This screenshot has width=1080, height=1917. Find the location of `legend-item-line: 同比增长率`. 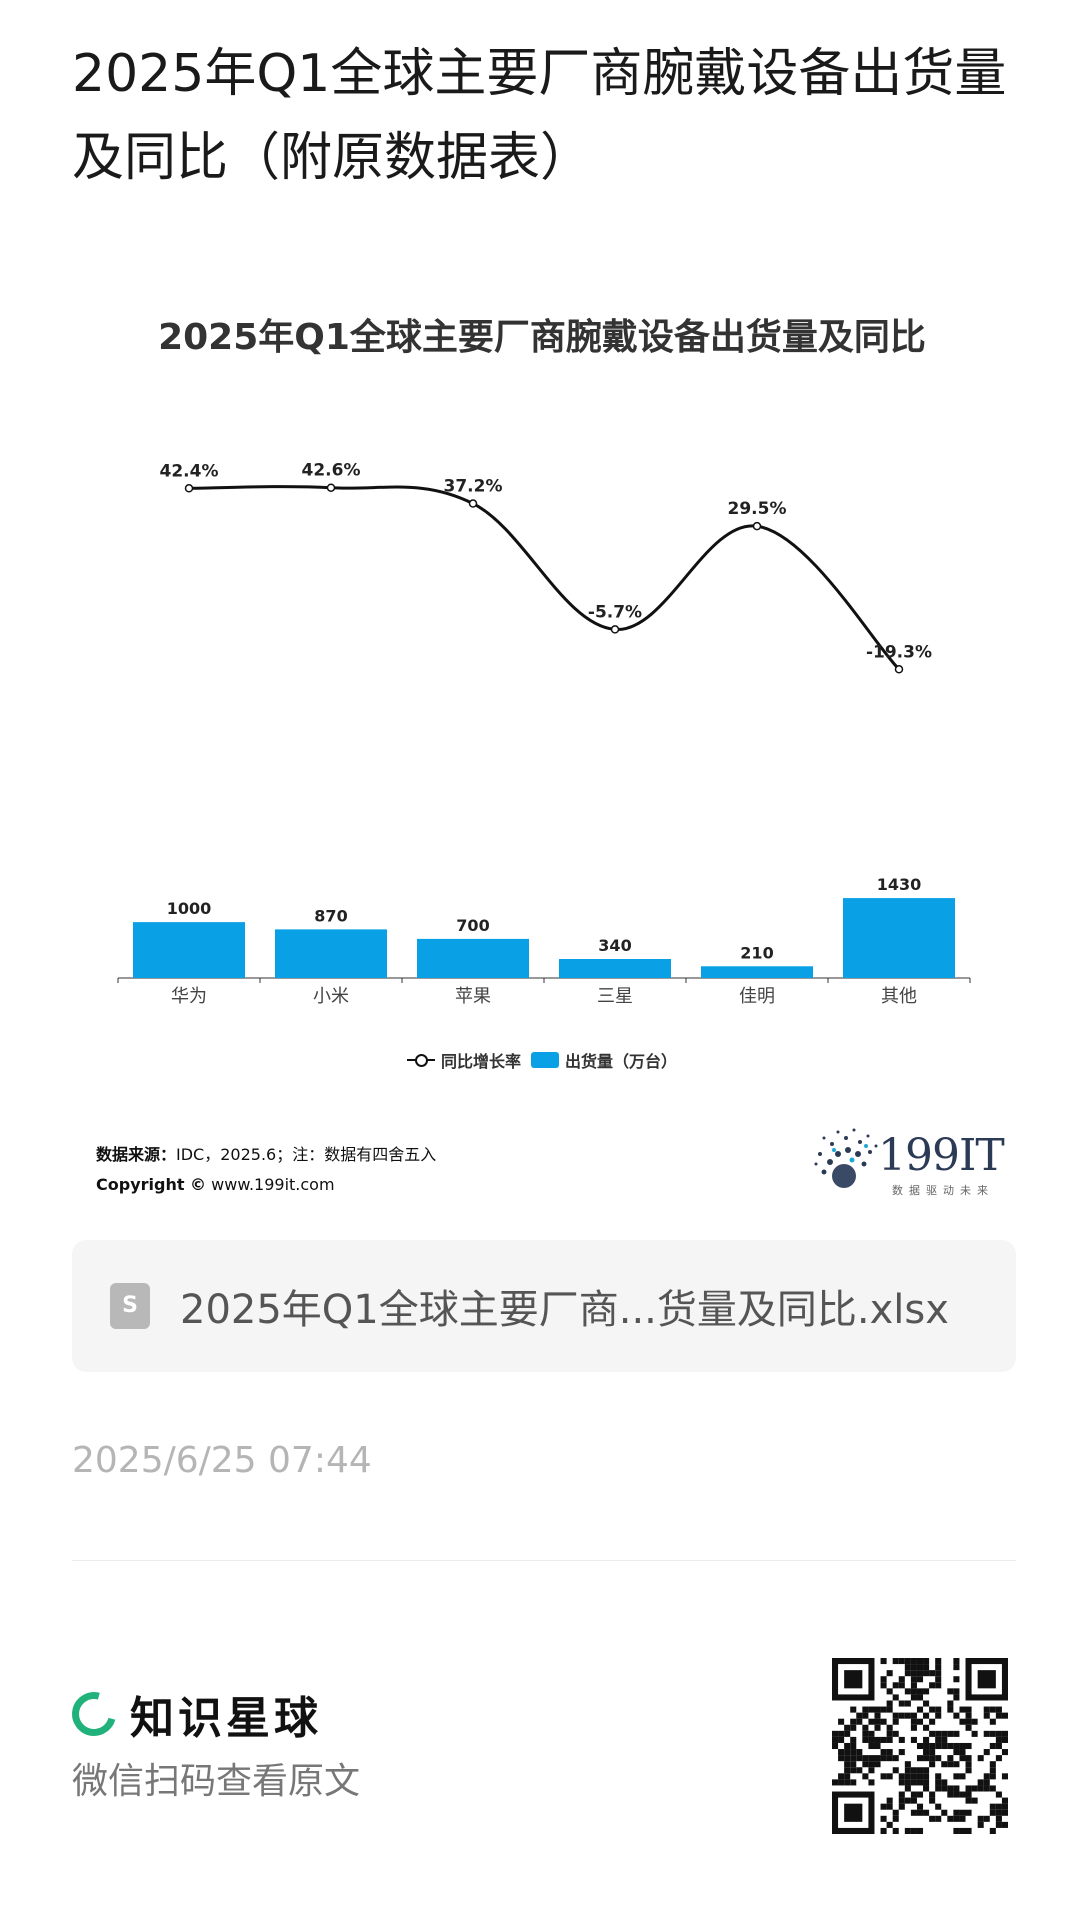

legend-item-line: 同比增长率 is located at coordinates (463, 1060).